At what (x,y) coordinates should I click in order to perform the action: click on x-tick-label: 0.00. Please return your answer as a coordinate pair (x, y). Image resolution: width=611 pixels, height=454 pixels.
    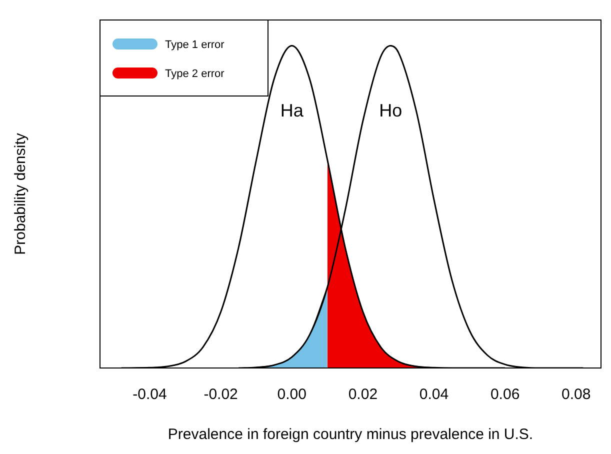
    Looking at the image, I should click on (291, 395).